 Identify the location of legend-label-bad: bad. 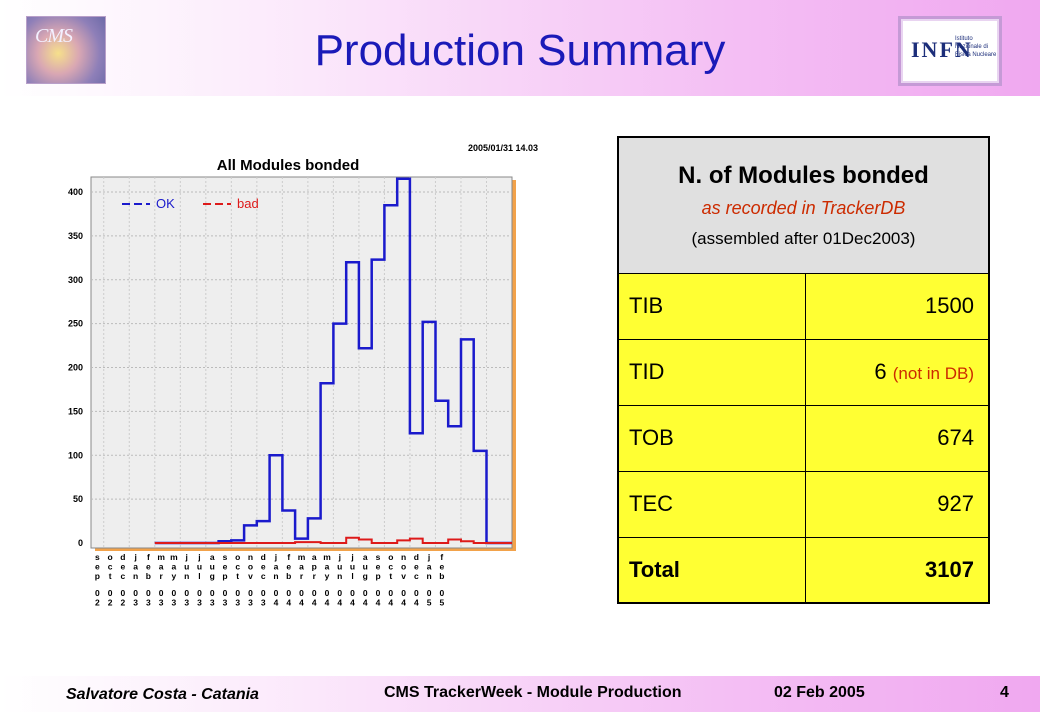
(248, 203).